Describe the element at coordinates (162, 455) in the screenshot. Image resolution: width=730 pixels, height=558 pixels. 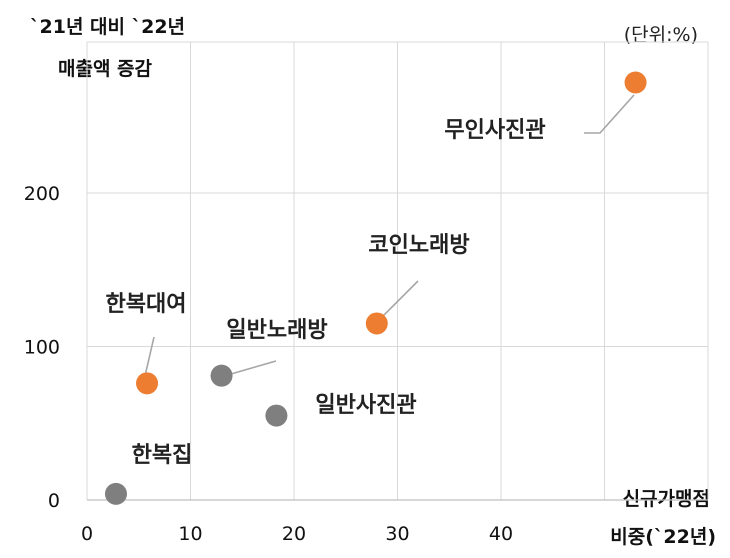
I see `data-label: 한복집` at that location.